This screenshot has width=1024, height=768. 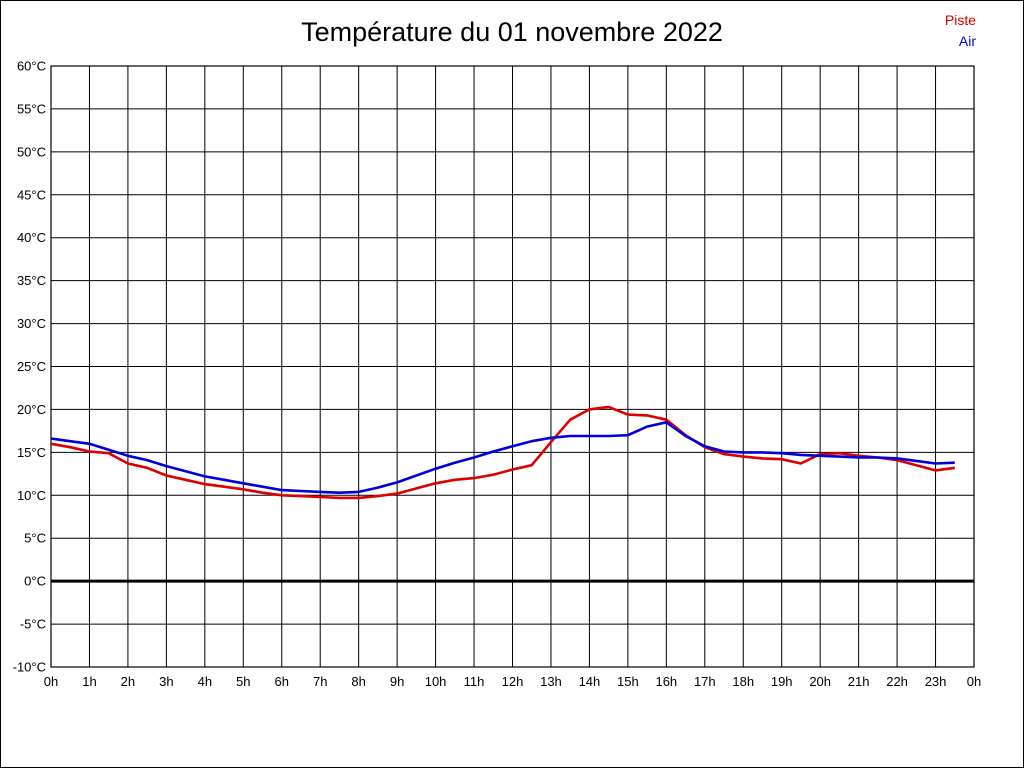 What do you see at coordinates (31, 495) in the screenshot?
I see `y-tick-label: 10°C` at bounding box center [31, 495].